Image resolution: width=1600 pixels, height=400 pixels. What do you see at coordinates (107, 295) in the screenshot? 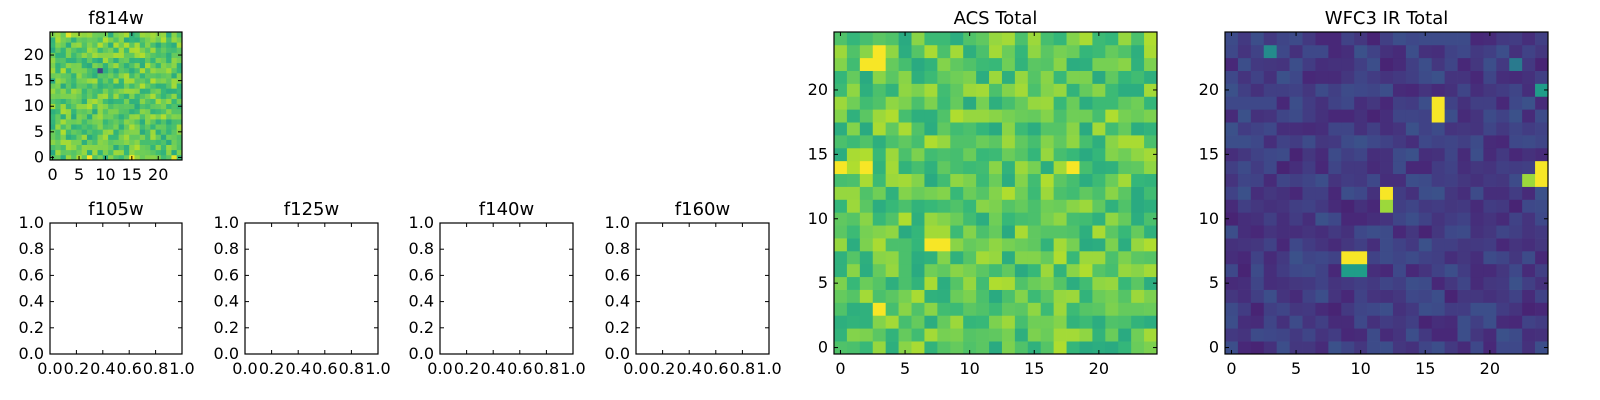
I see `ticks-f105w: 0.0 0.2 0.4 0.6 0.8 1.00.00.20.40.60.81.0` at bounding box center [107, 295].